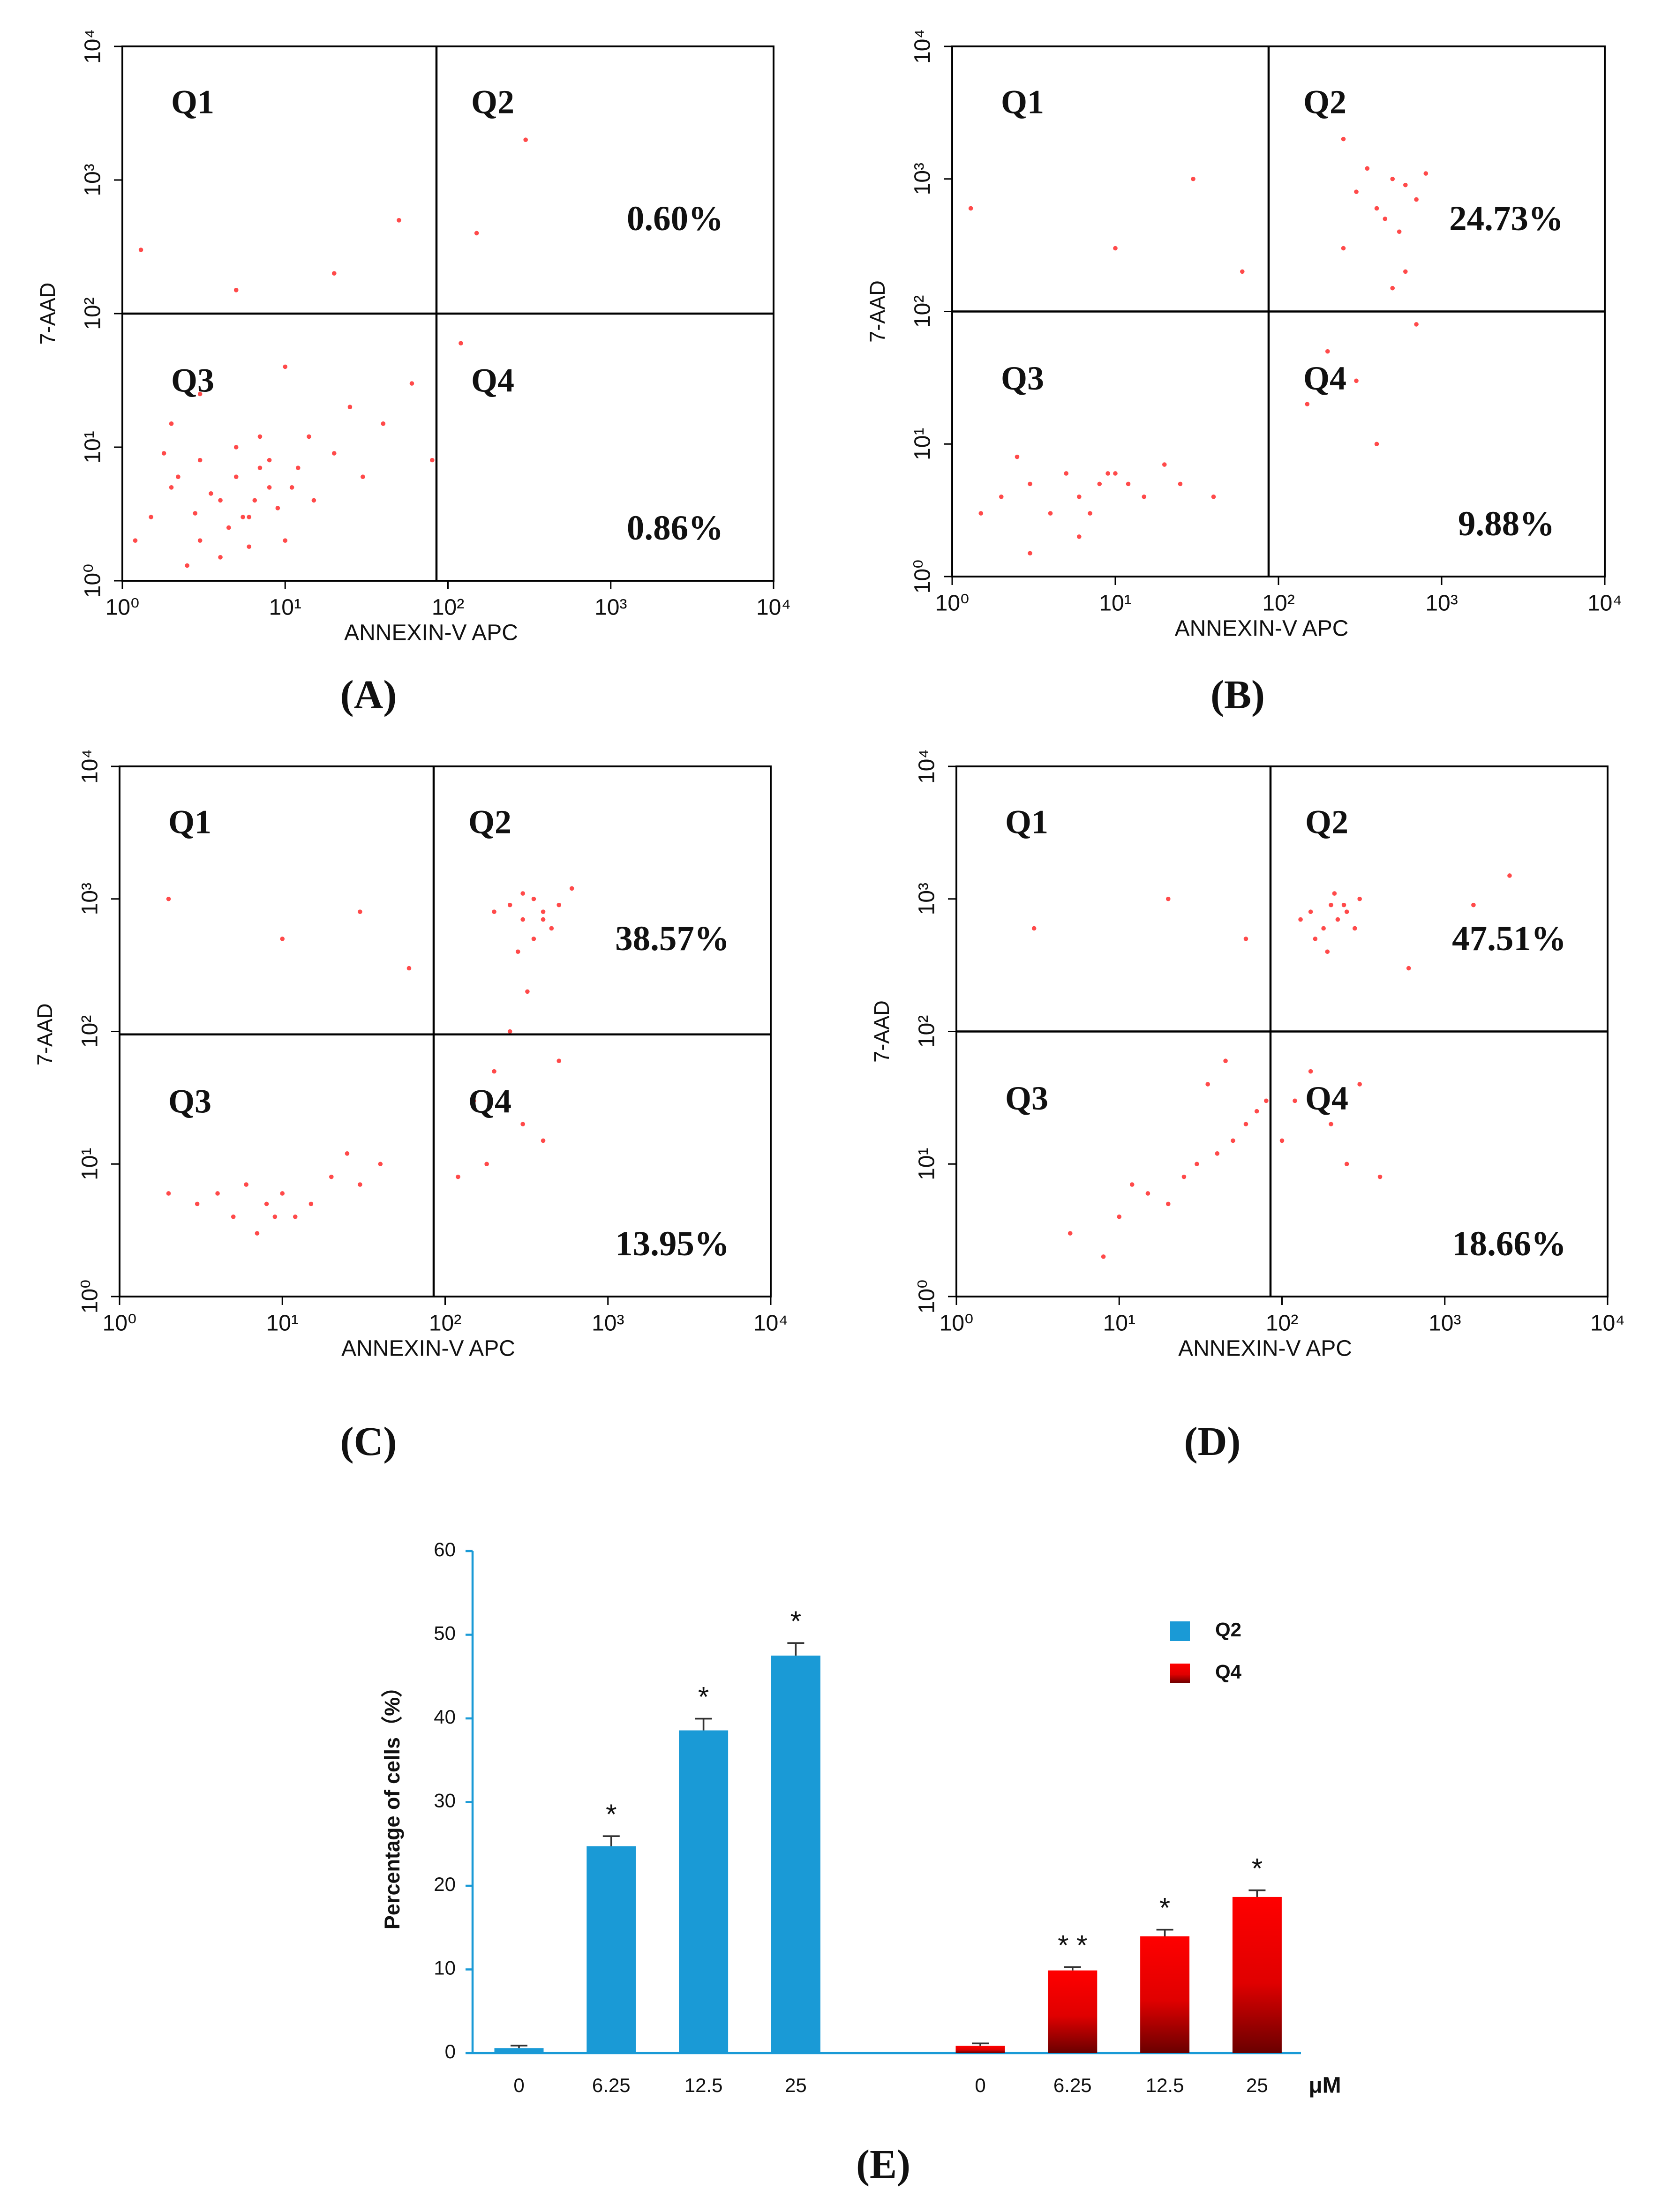 The image size is (1654, 2212). What do you see at coordinates (445, 1968) in the screenshot?
I see `y-tick-label: 10` at bounding box center [445, 1968].